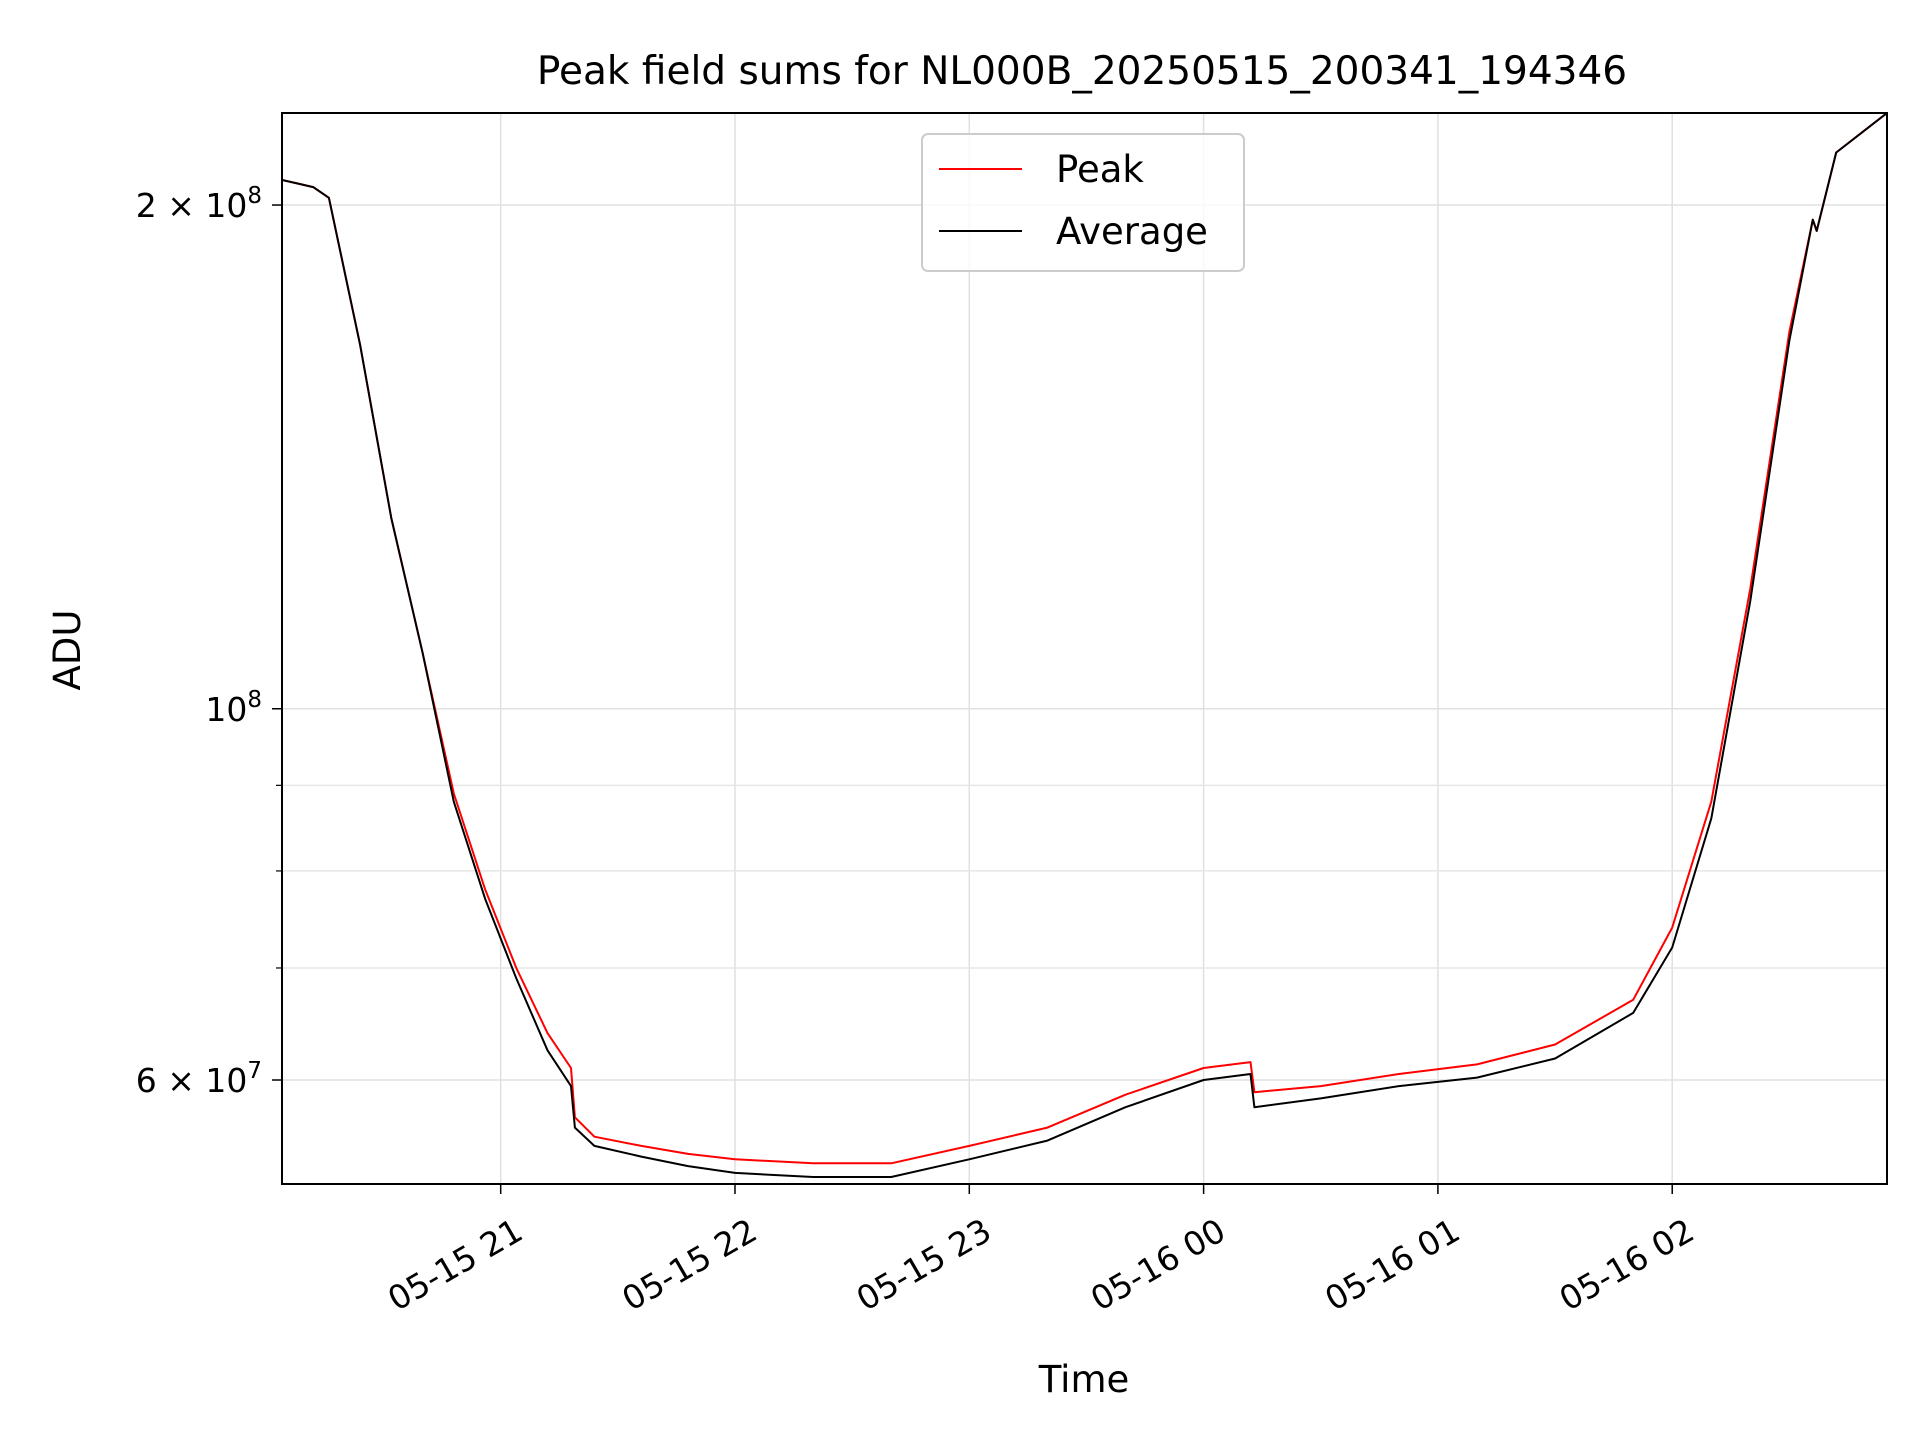 Image resolution: width=1920 pixels, height=1440 pixels. Describe the element at coordinates (199, 1079) in the screenshot. I see `y-tick-label: 6 × 107` at that location.